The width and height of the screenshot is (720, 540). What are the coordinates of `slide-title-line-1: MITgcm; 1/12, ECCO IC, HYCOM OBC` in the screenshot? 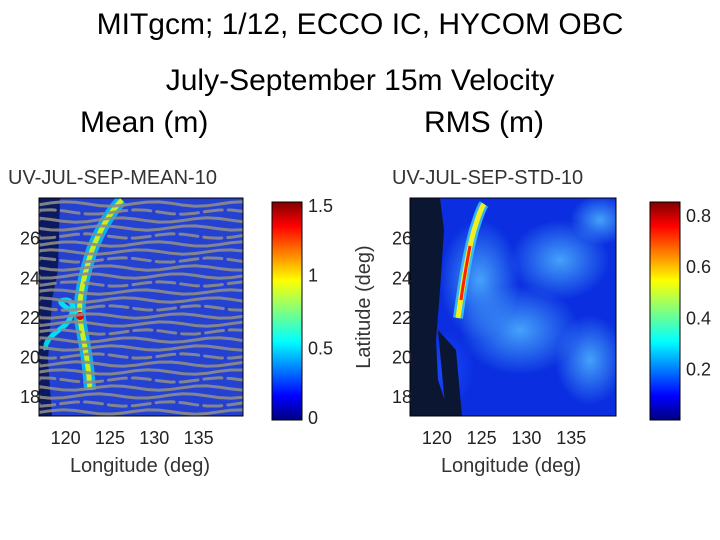 It's located at (360, 24).